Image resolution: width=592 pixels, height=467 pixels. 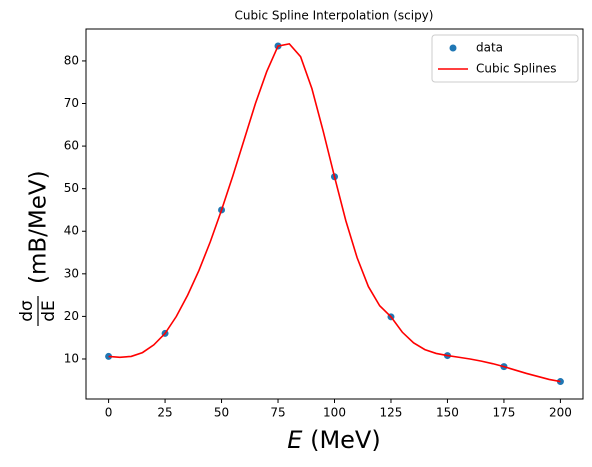 What do you see at coordinates (71, 316) in the screenshot?
I see `y-tick-label: 20` at bounding box center [71, 316].